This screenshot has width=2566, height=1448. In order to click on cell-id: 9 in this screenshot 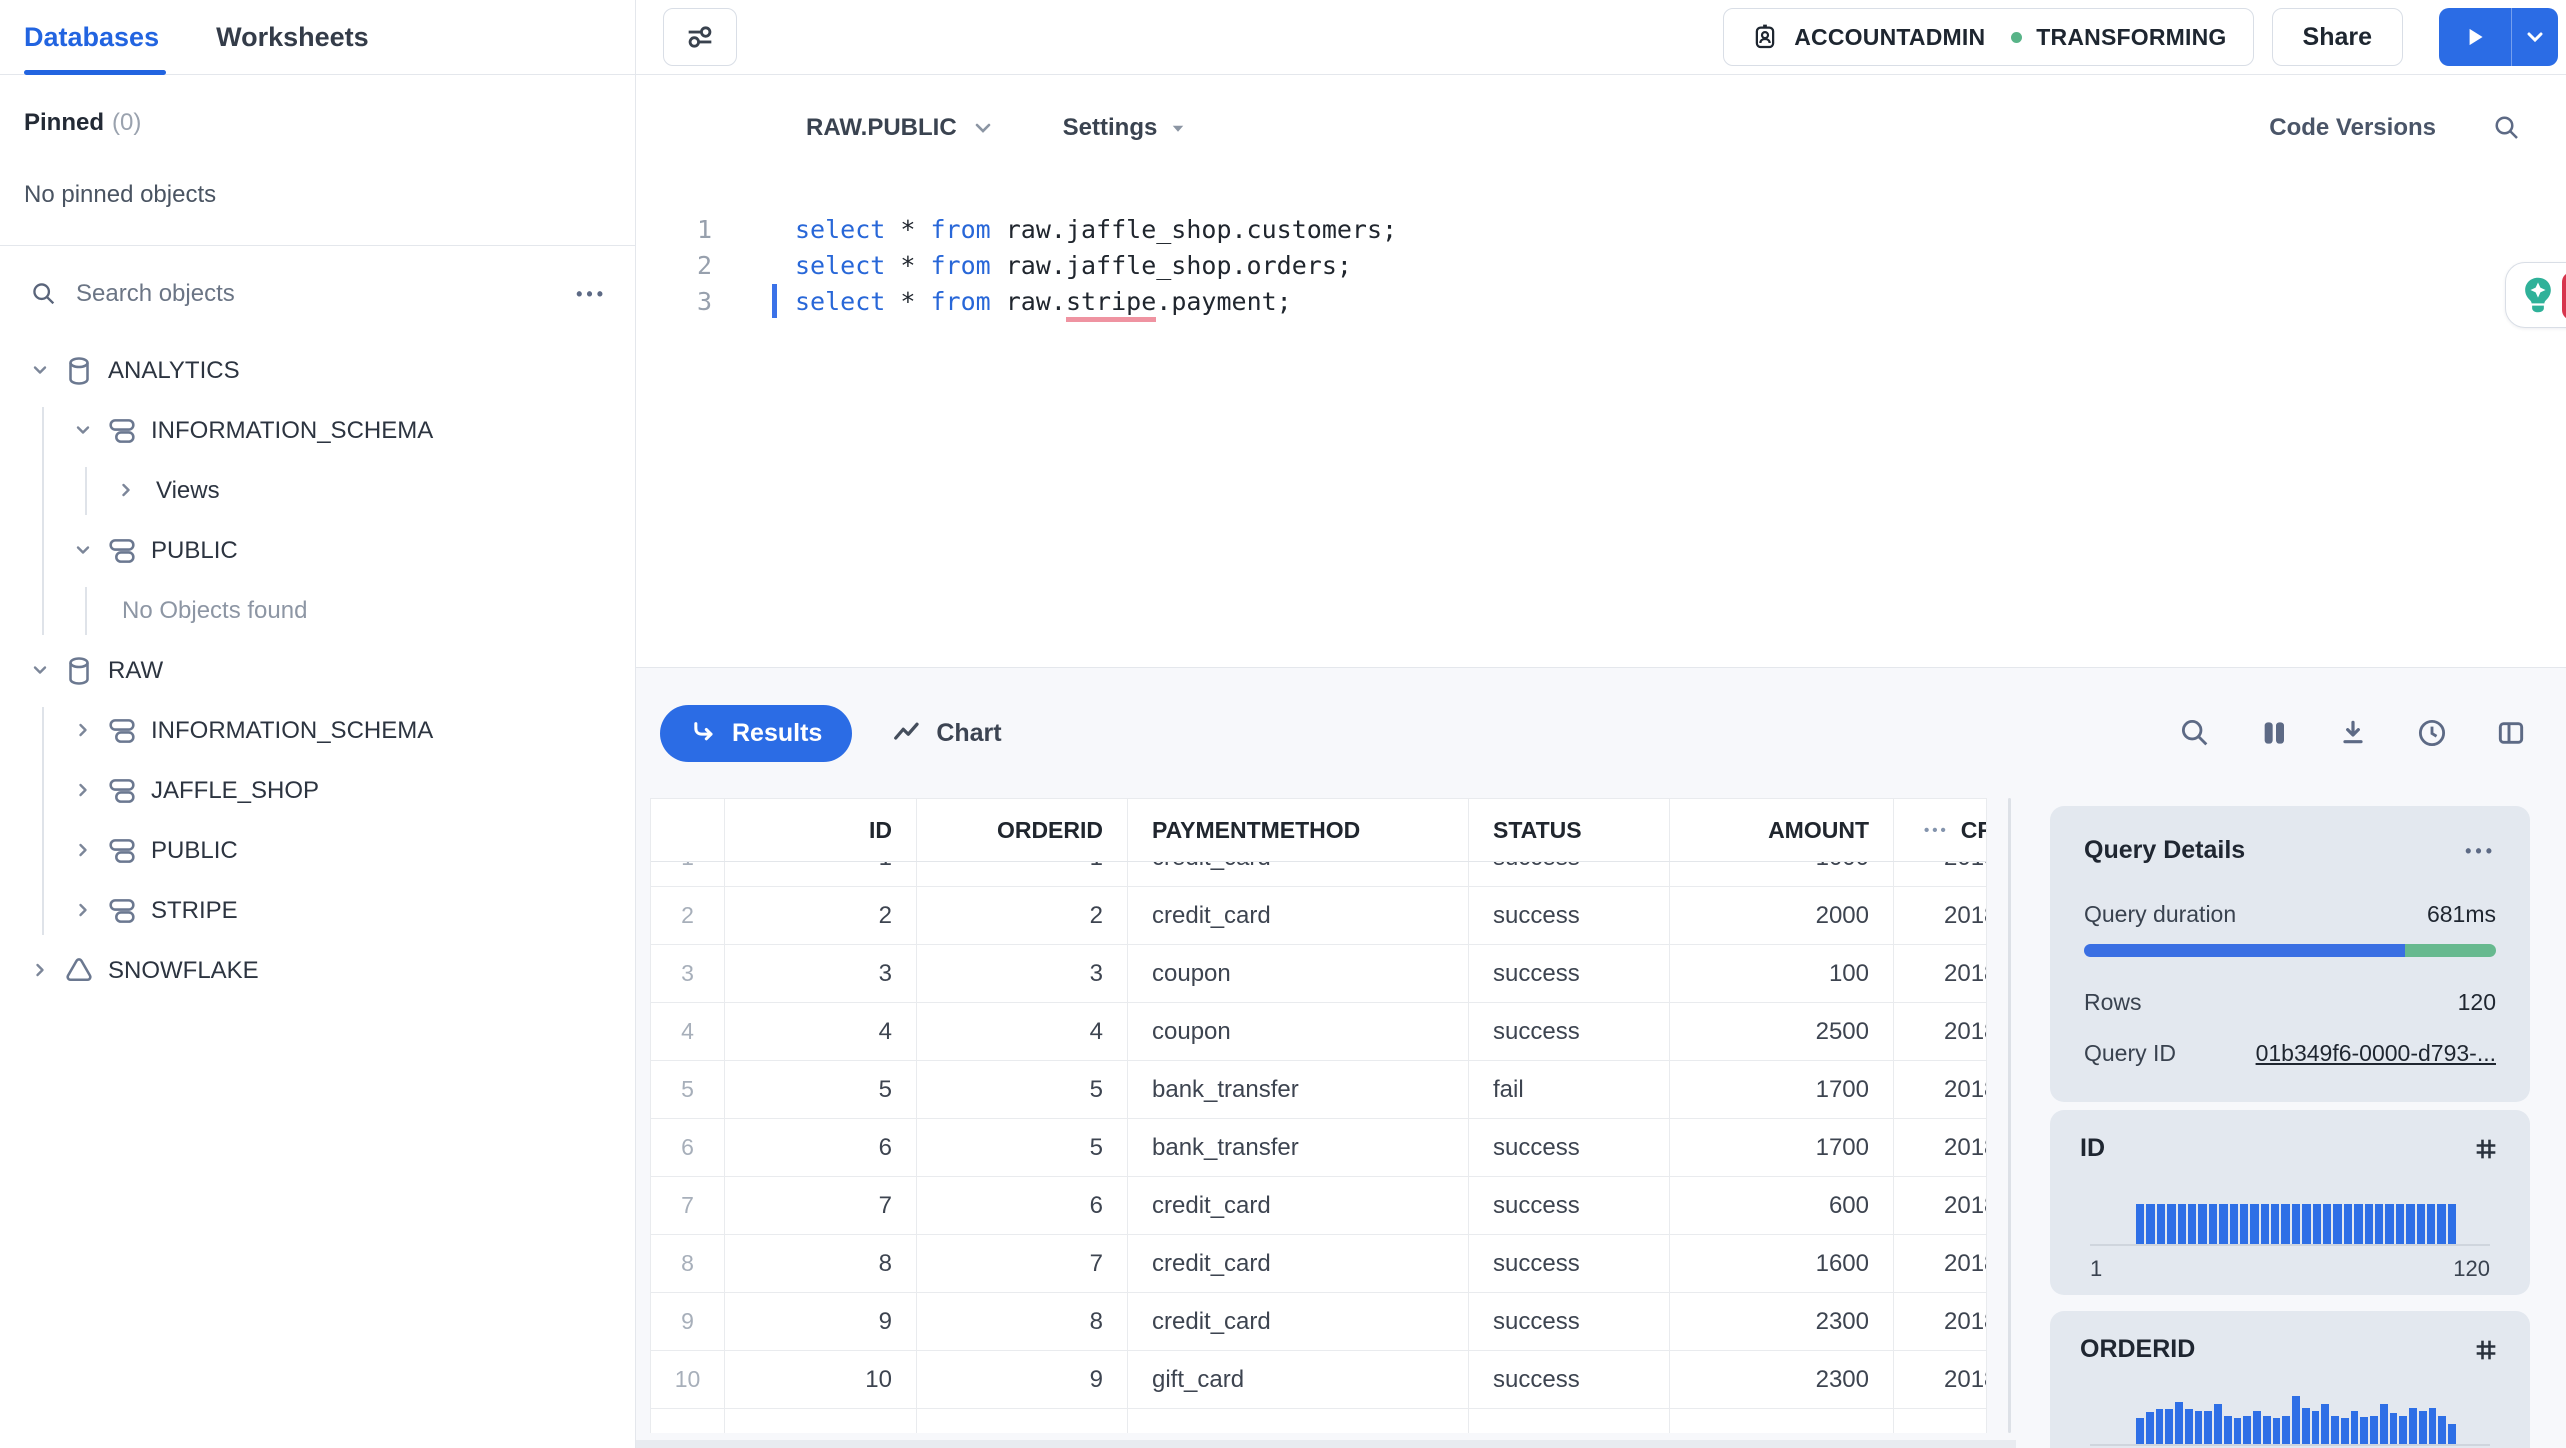, I will do `click(821, 1321)`.